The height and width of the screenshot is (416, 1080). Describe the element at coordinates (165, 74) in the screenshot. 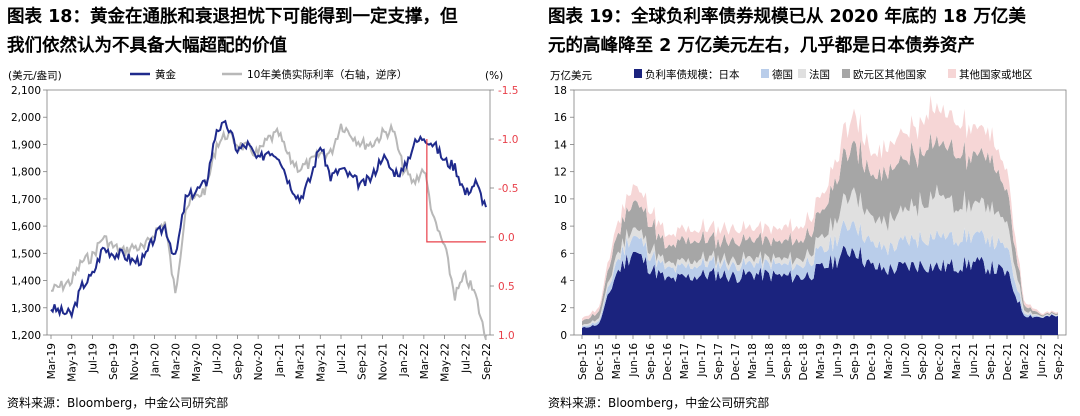

I see `legend-label-gold: 黄金` at that location.